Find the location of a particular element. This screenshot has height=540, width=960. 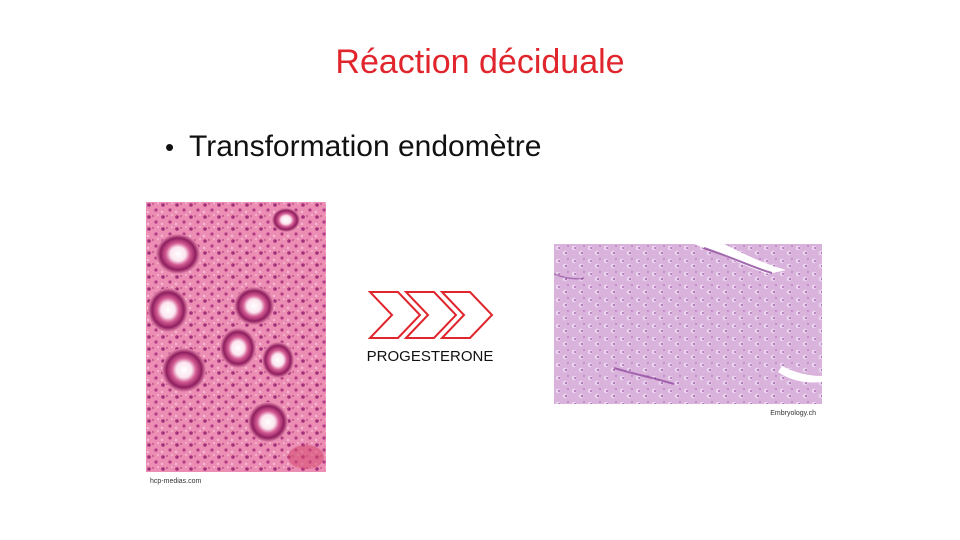

right-image-credit: Embryology.ch is located at coordinates (793, 413).